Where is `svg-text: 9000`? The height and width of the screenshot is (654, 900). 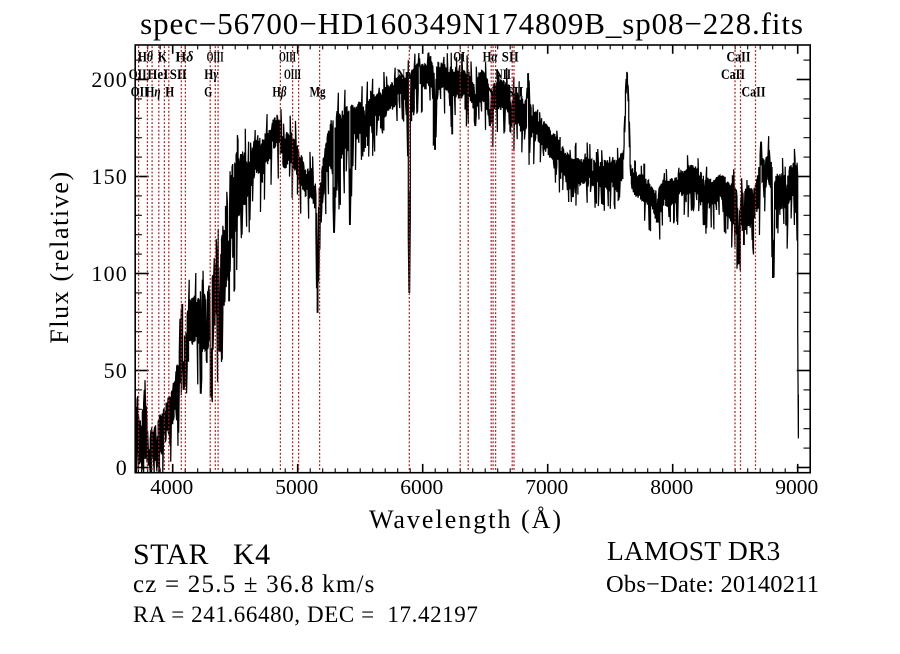
svg-text: 9000 is located at coordinates (796, 487).